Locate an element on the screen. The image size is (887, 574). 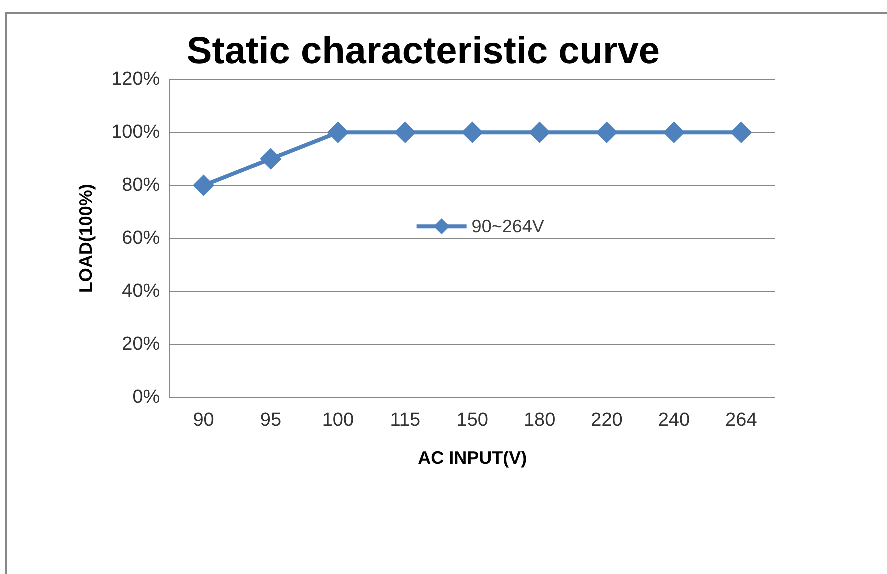
x-tick-label: 264 is located at coordinates (742, 421).